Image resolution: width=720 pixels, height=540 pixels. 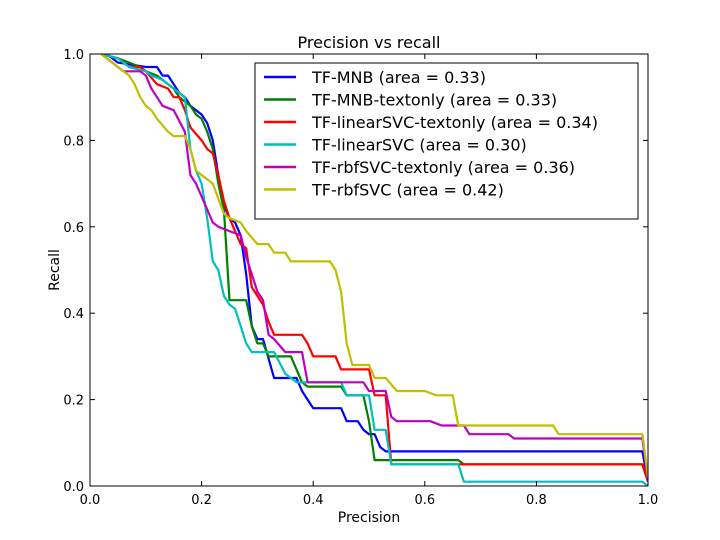 What do you see at coordinates (55, 270) in the screenshot?
I see `y-axis-label: Recall` at bounding box center [55, 270].